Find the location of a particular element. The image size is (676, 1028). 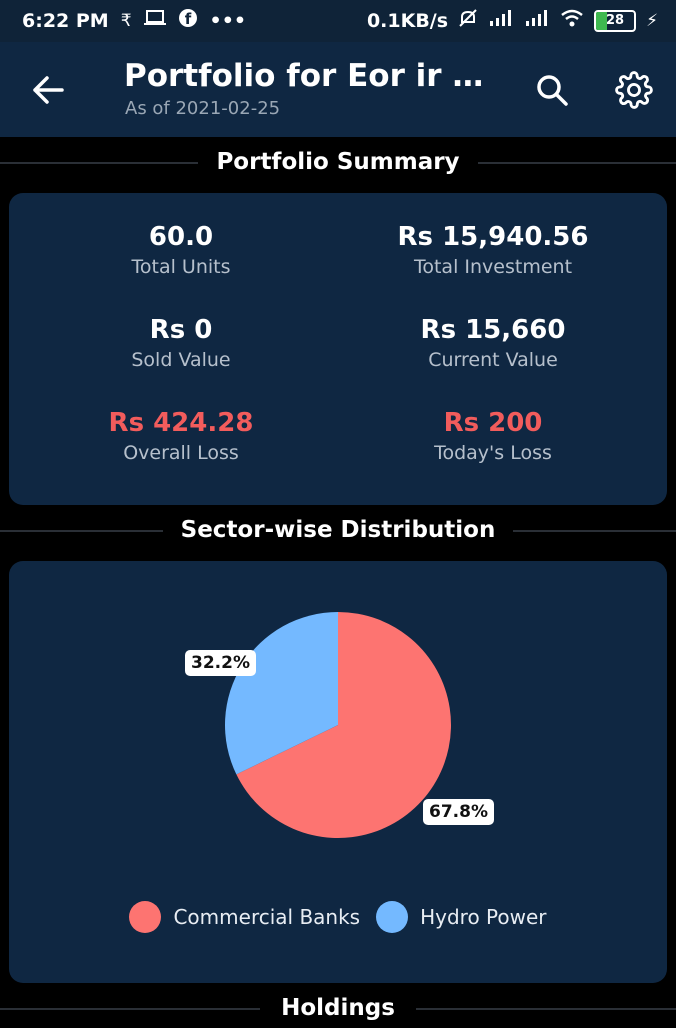

signal-icon is located at coordinates (501, 20).